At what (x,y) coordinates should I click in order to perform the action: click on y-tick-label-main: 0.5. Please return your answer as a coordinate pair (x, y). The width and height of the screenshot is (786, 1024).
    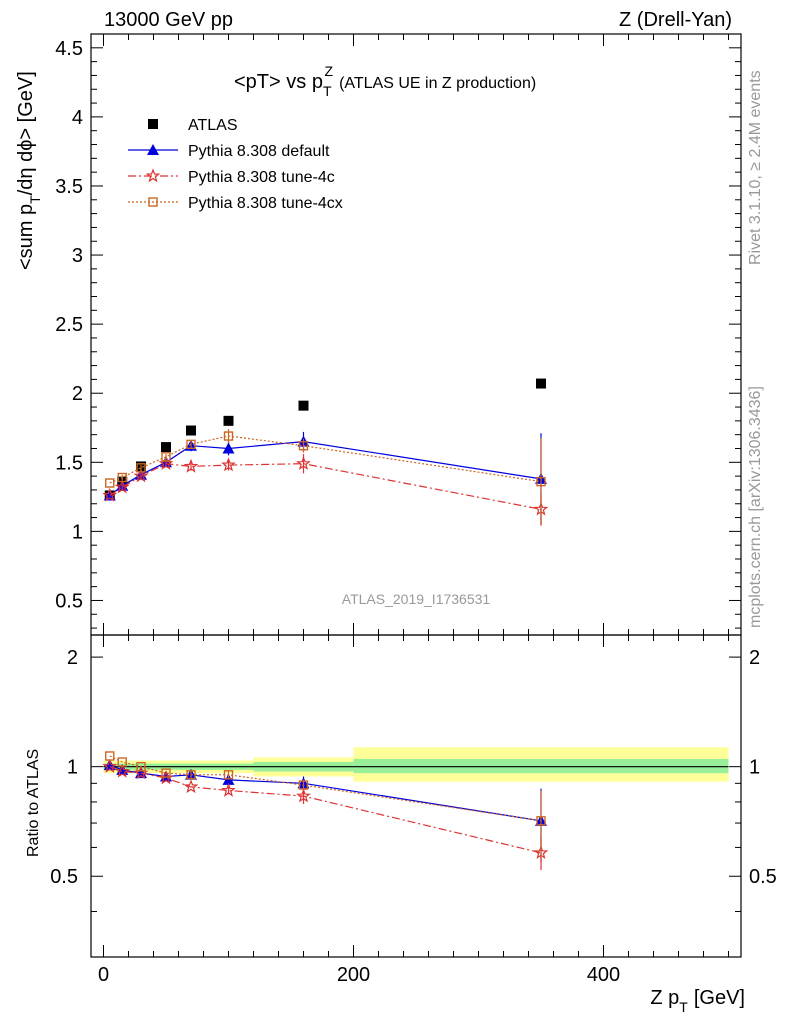
    Looking at the image, I should click on (69, 601).